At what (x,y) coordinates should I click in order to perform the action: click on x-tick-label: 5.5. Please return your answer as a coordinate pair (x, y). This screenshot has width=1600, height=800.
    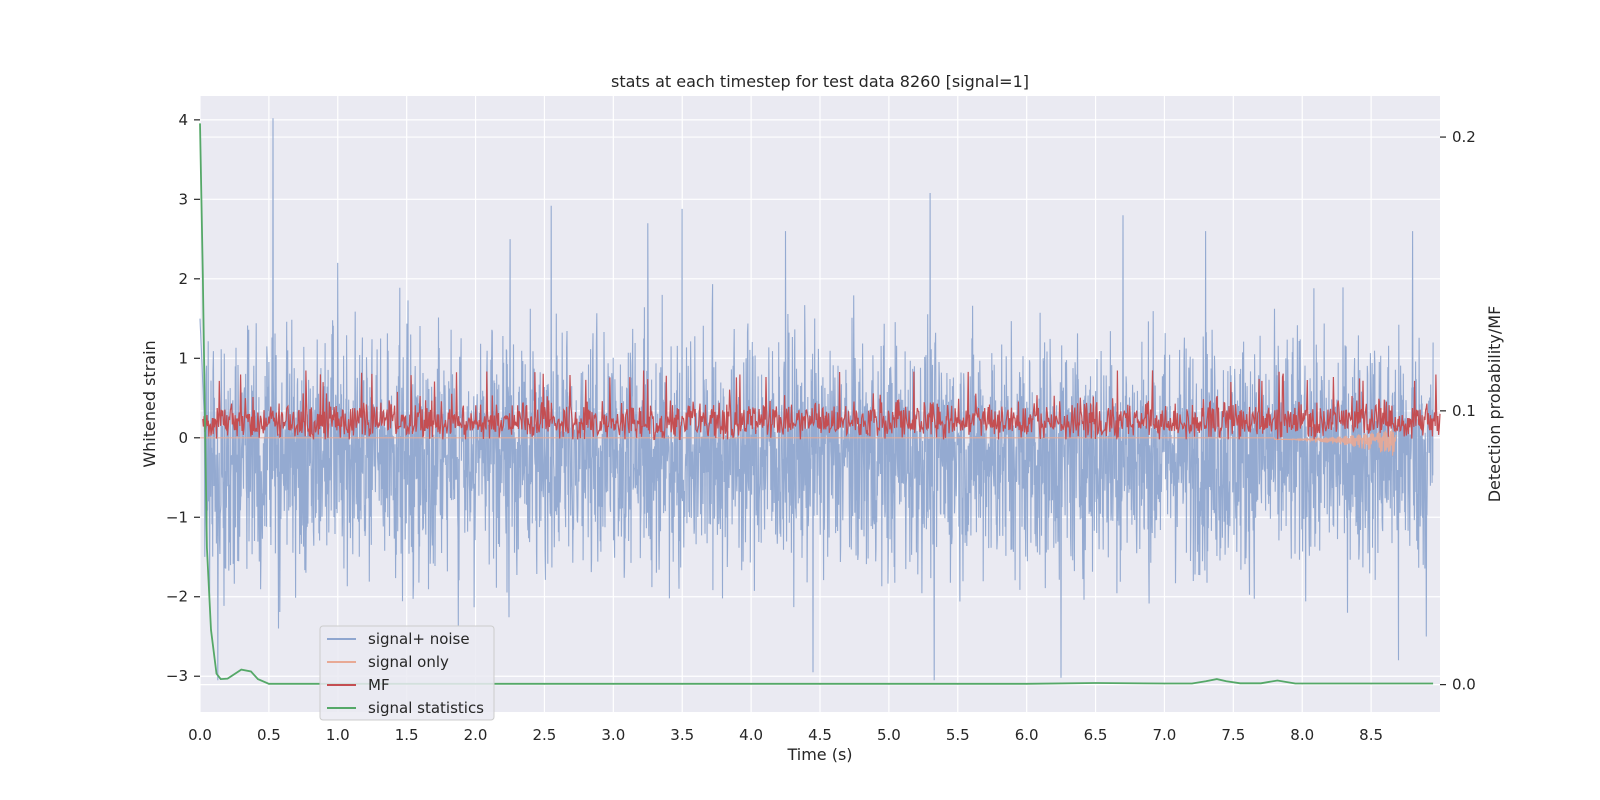
    Looking at the image, I should click on (958, 735).